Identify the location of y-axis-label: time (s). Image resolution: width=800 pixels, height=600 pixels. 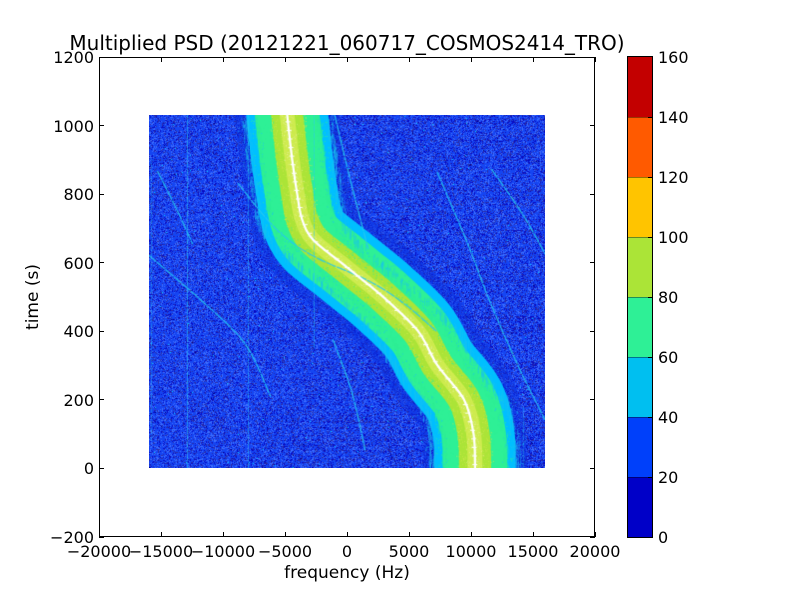
(33, 297).